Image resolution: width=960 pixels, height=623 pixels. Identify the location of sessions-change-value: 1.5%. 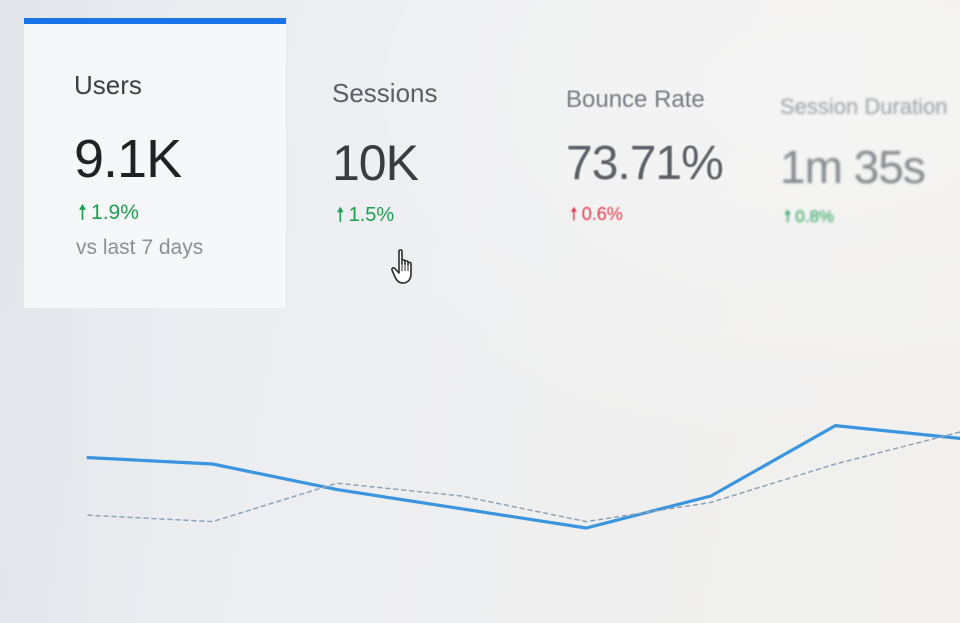
(371, 215).